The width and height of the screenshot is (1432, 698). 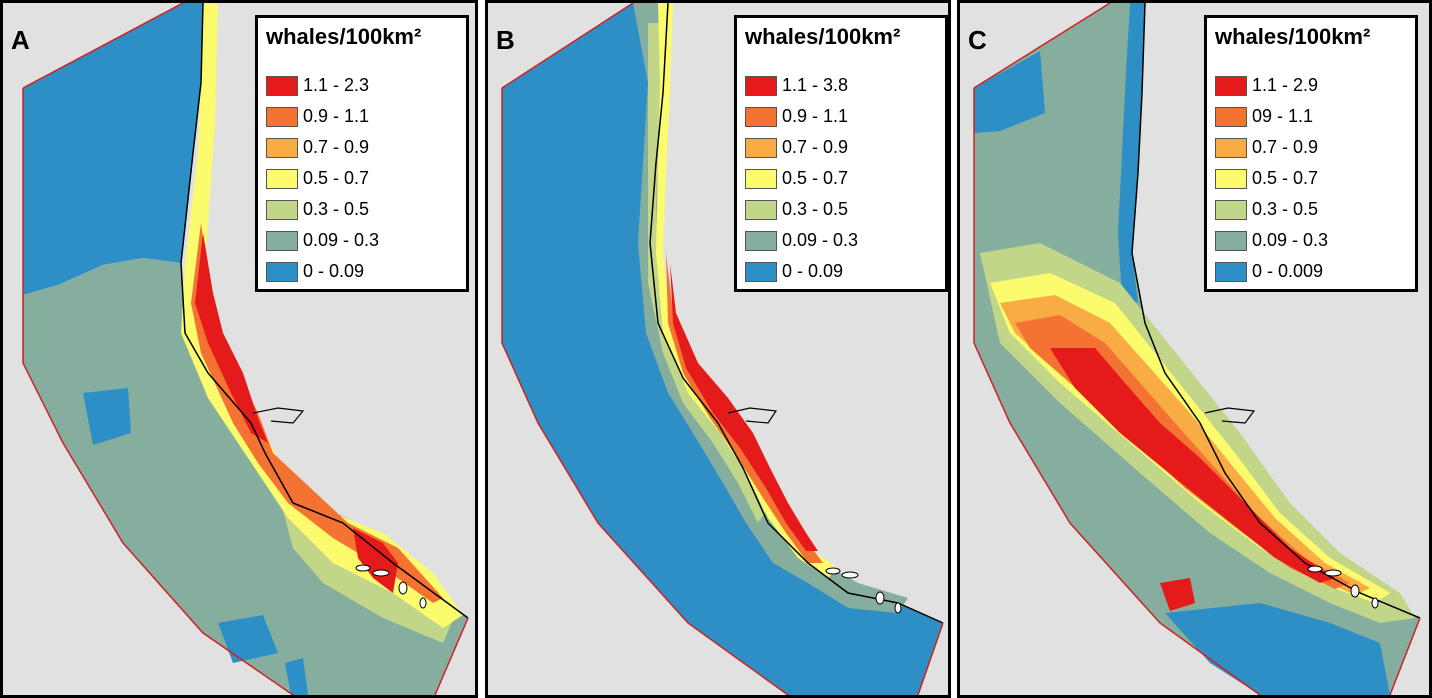 What do you see at coordinates (505, 40) in the screenshot?
I see `panel-letter: B` at bounding box center [505, 40].